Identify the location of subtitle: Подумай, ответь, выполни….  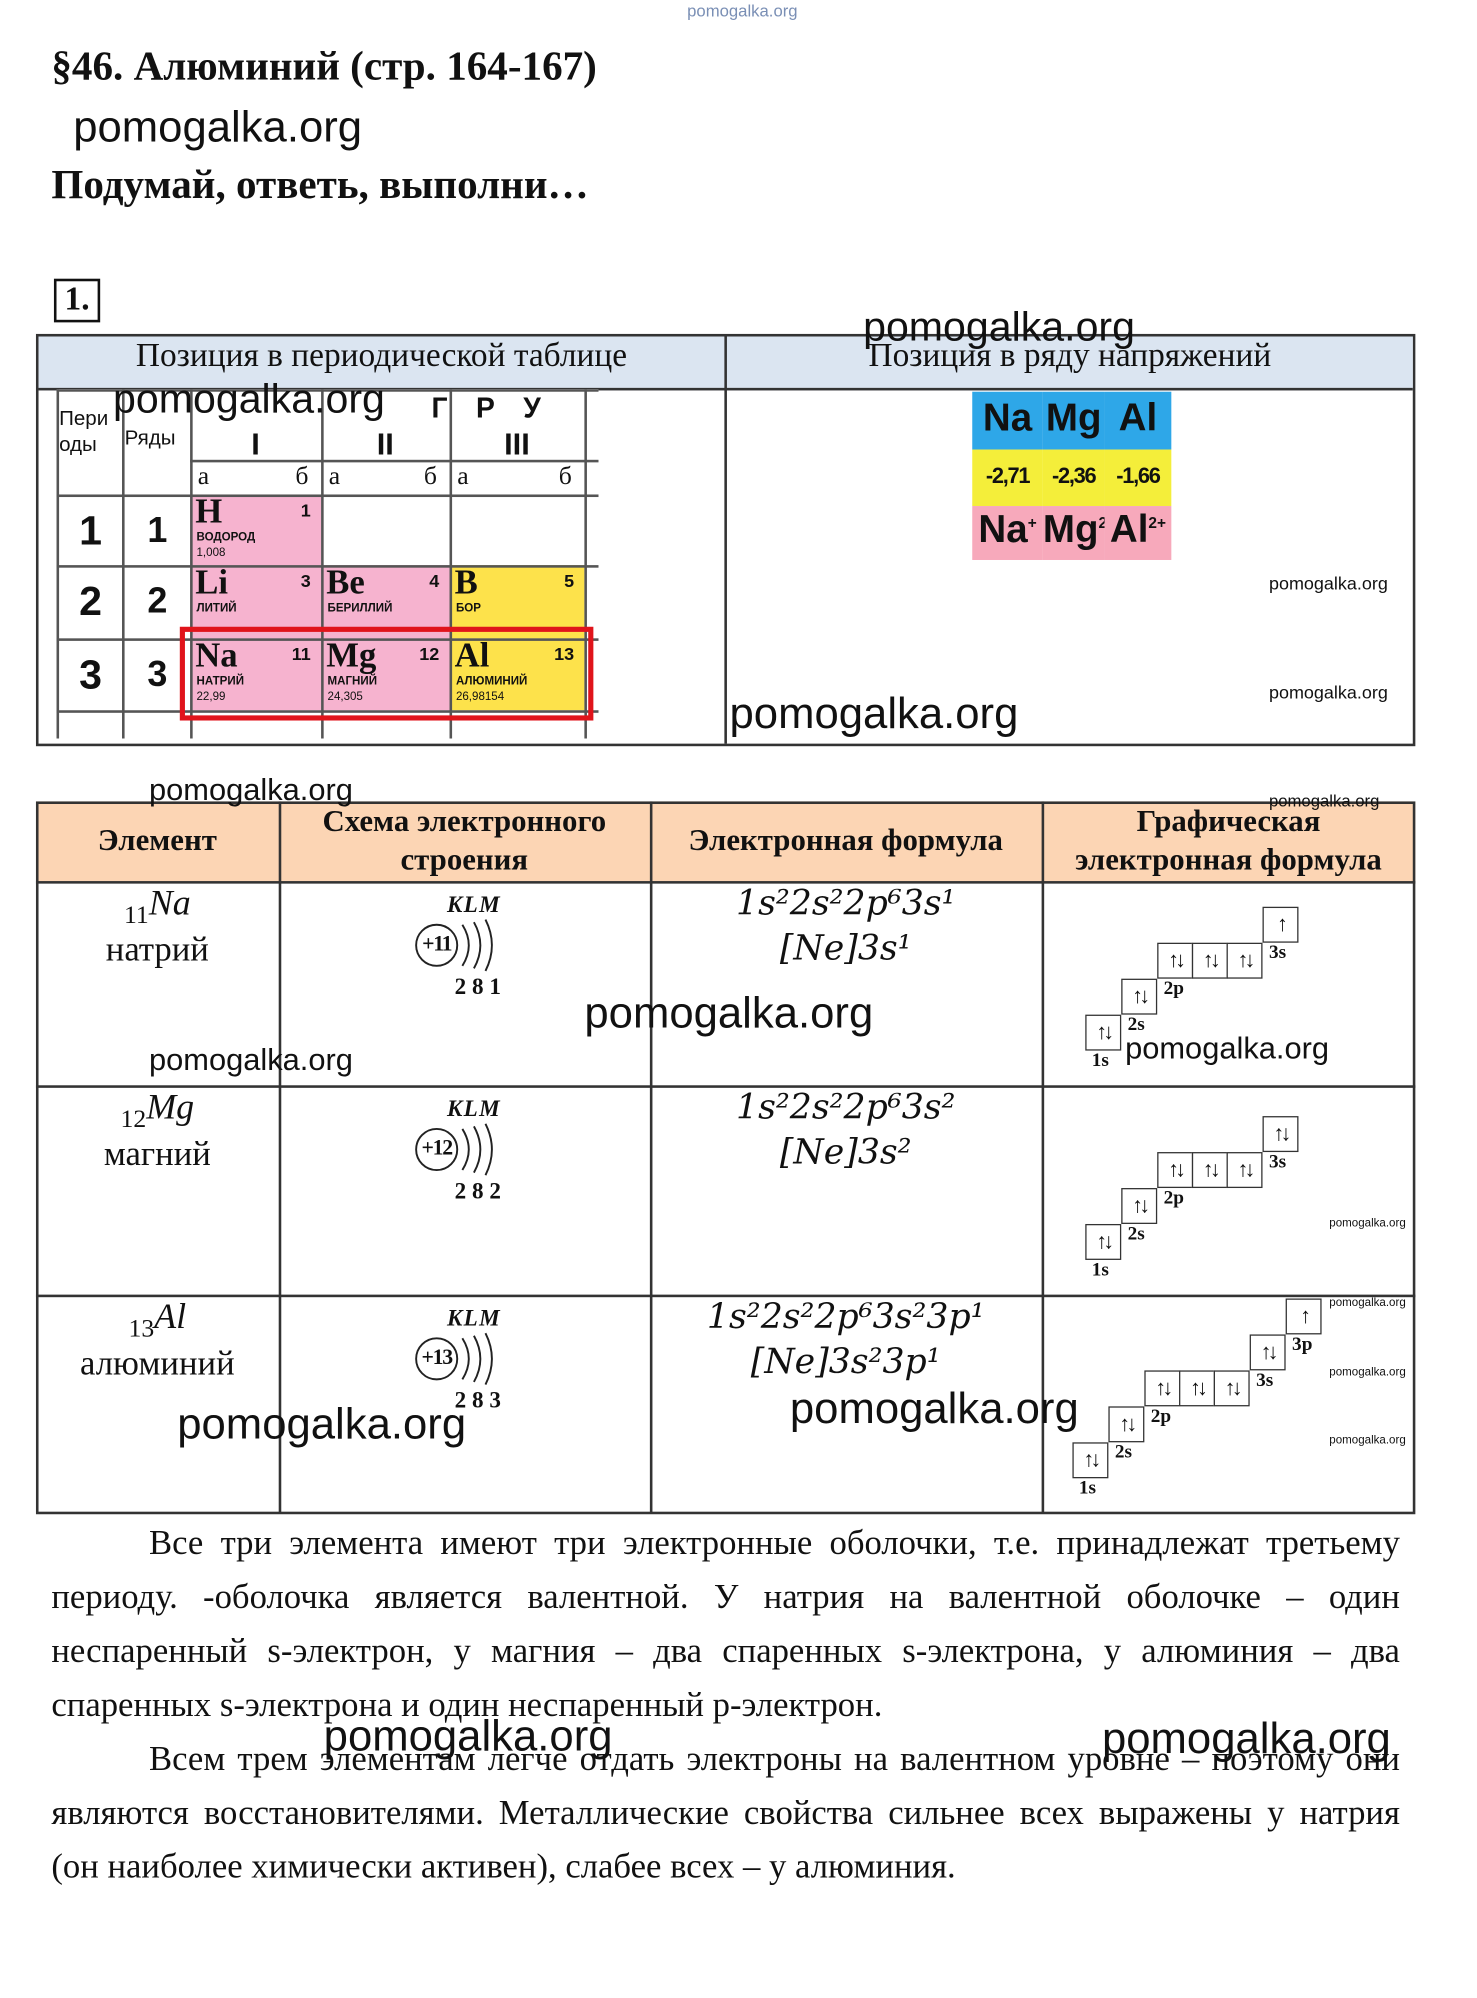
(320, 183).